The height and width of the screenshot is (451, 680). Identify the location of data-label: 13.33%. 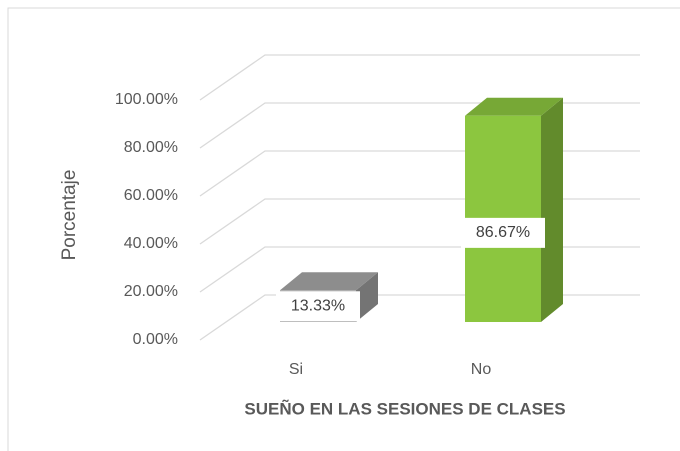
(318, 305).